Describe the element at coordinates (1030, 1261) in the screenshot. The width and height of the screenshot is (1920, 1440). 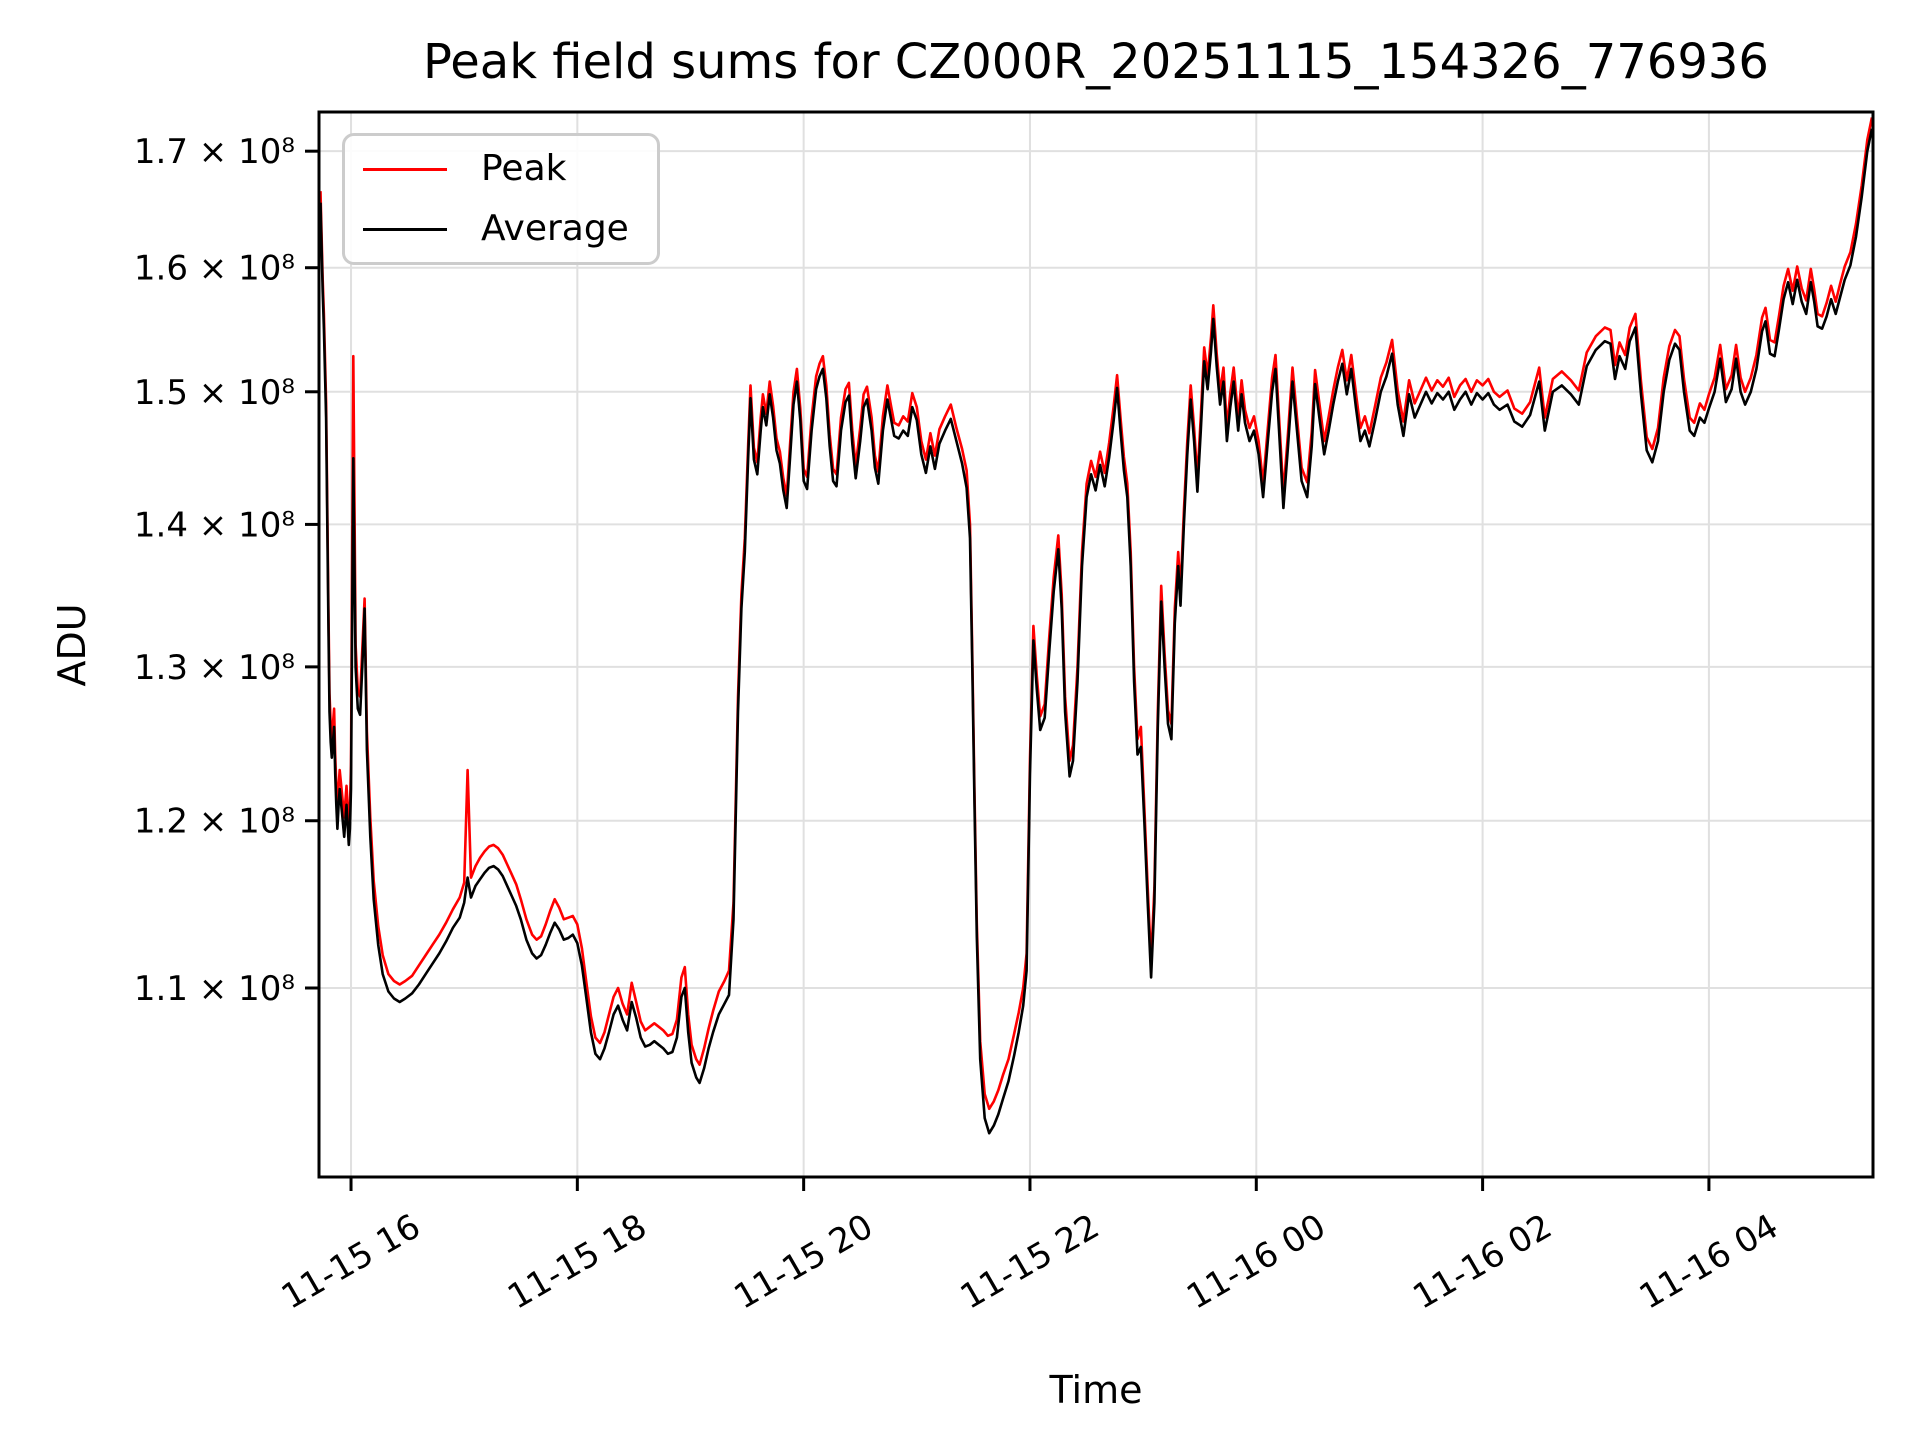
I see `x-tick-label: 11-15 22` at that location.